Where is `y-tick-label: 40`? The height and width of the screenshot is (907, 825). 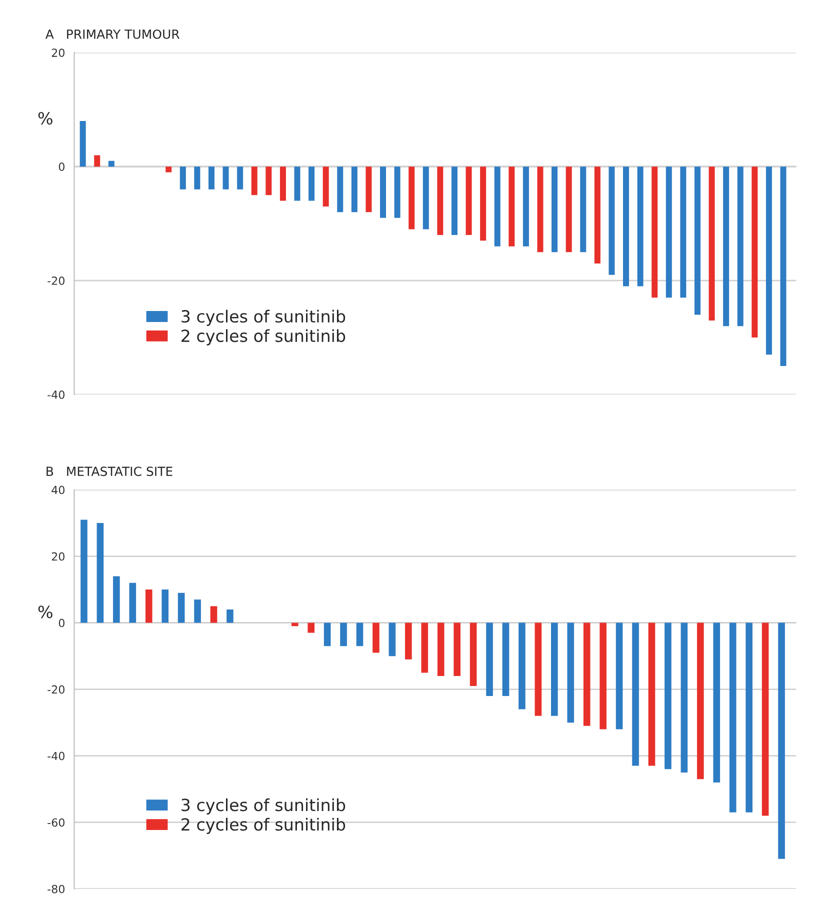 y-tick-label: 40 is located at coordinates (58, 490).